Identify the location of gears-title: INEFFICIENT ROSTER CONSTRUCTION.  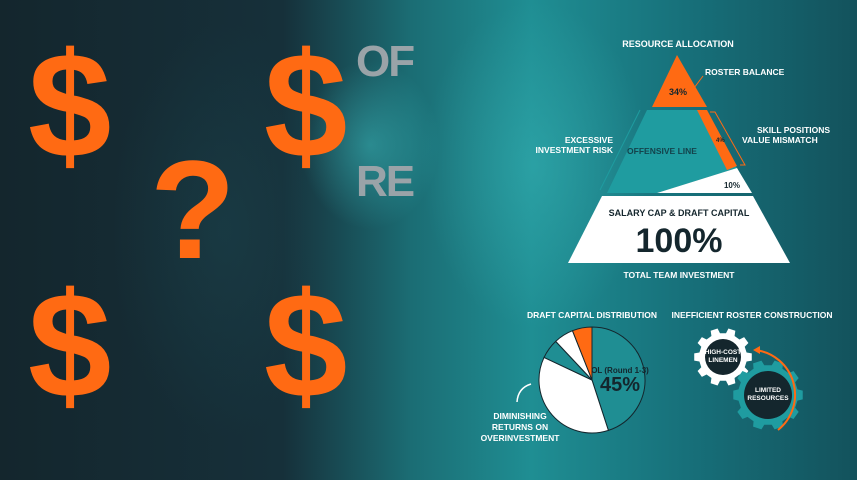
(751, 315).